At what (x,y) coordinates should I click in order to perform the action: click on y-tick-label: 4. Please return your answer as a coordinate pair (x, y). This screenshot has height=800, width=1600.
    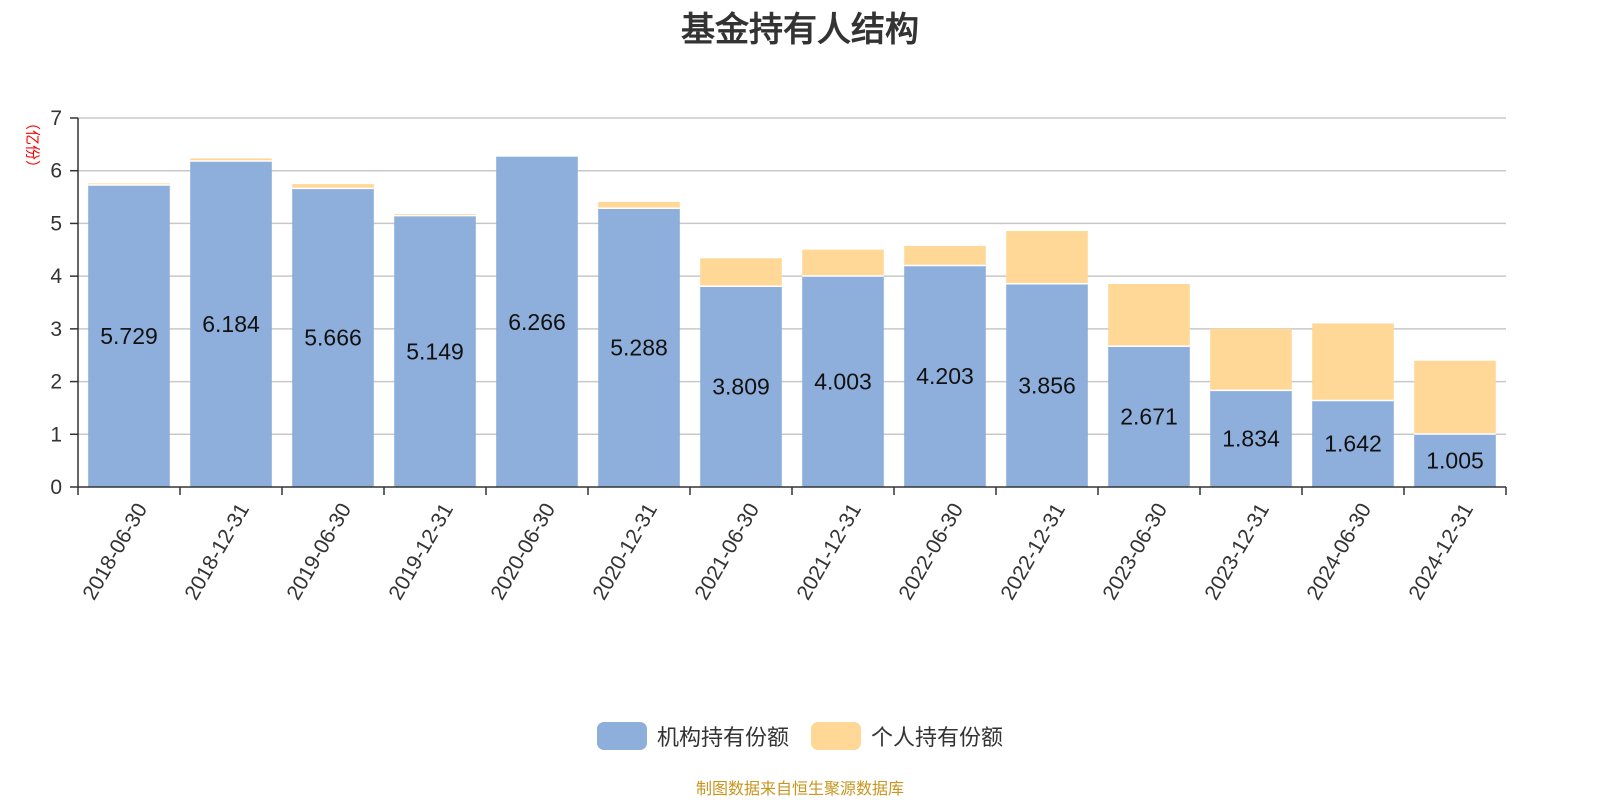
    Looking at the image, I should click on (56, 276).